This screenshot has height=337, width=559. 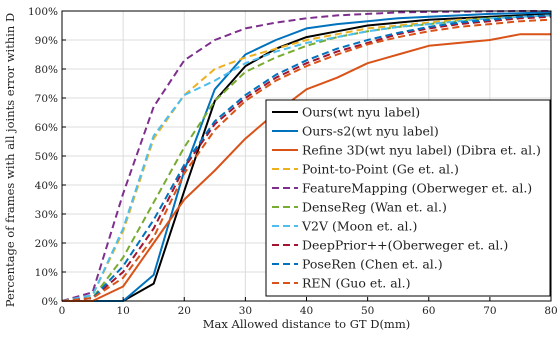 What do you see at coordinates (245, 311) in the screenshot?
I see `x-tick-label: 30` at bounding box center [245, 311].